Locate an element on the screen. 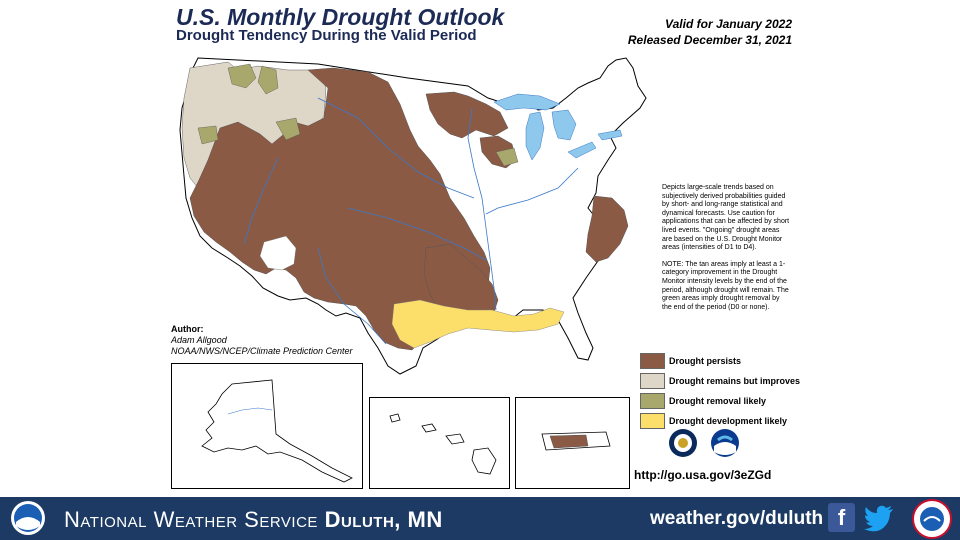  legend-item-improves: Drought remains but improves is located at coordinates (720, 380).